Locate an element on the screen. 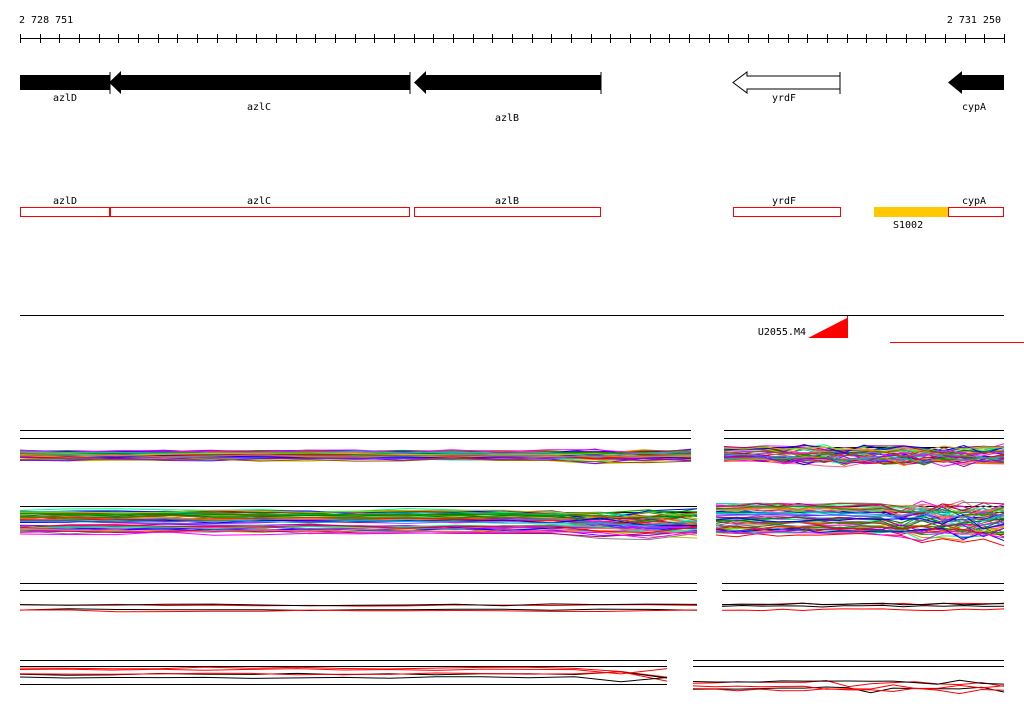 This screenshot has width=1024, height=714. coord-start-label: 2 728 751 is located at coordinates (46, 20).